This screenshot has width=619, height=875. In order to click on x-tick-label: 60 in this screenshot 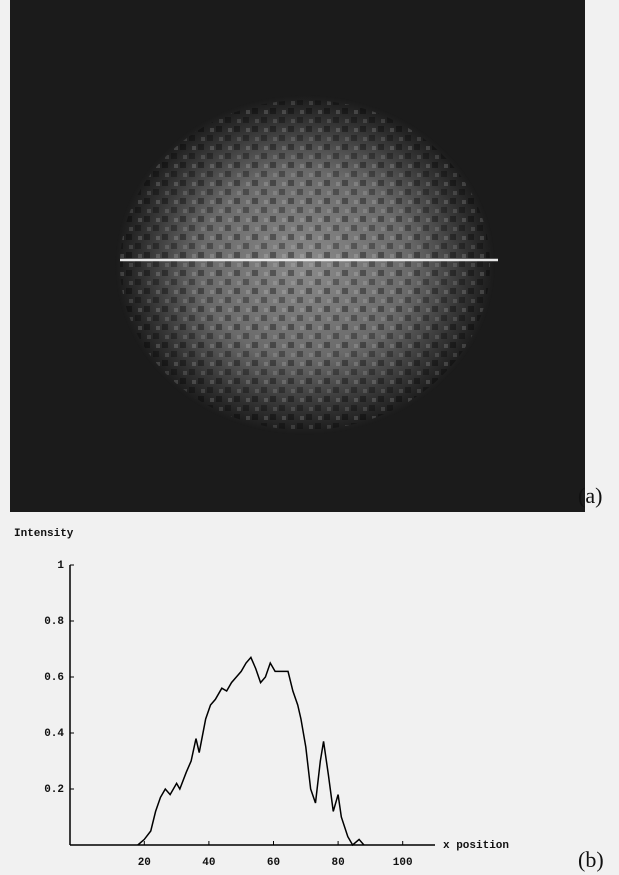, I will do `click(273, 863)`.